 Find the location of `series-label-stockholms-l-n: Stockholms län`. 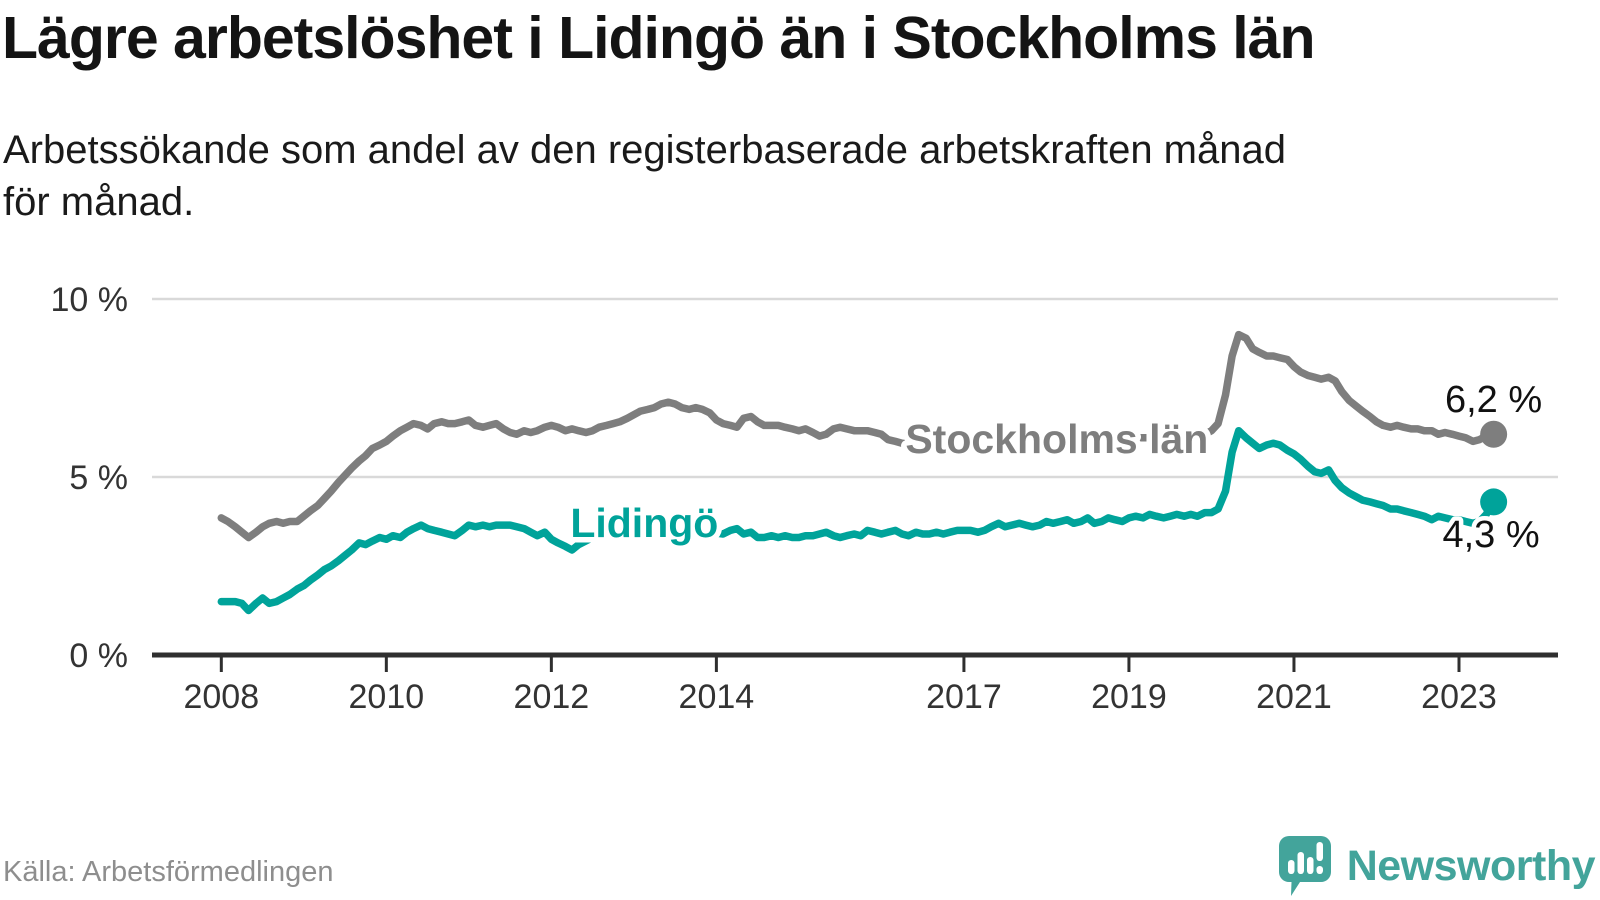

series-label-stockholms-l-n: Stockholms län is located at coordinates (1056, 439).